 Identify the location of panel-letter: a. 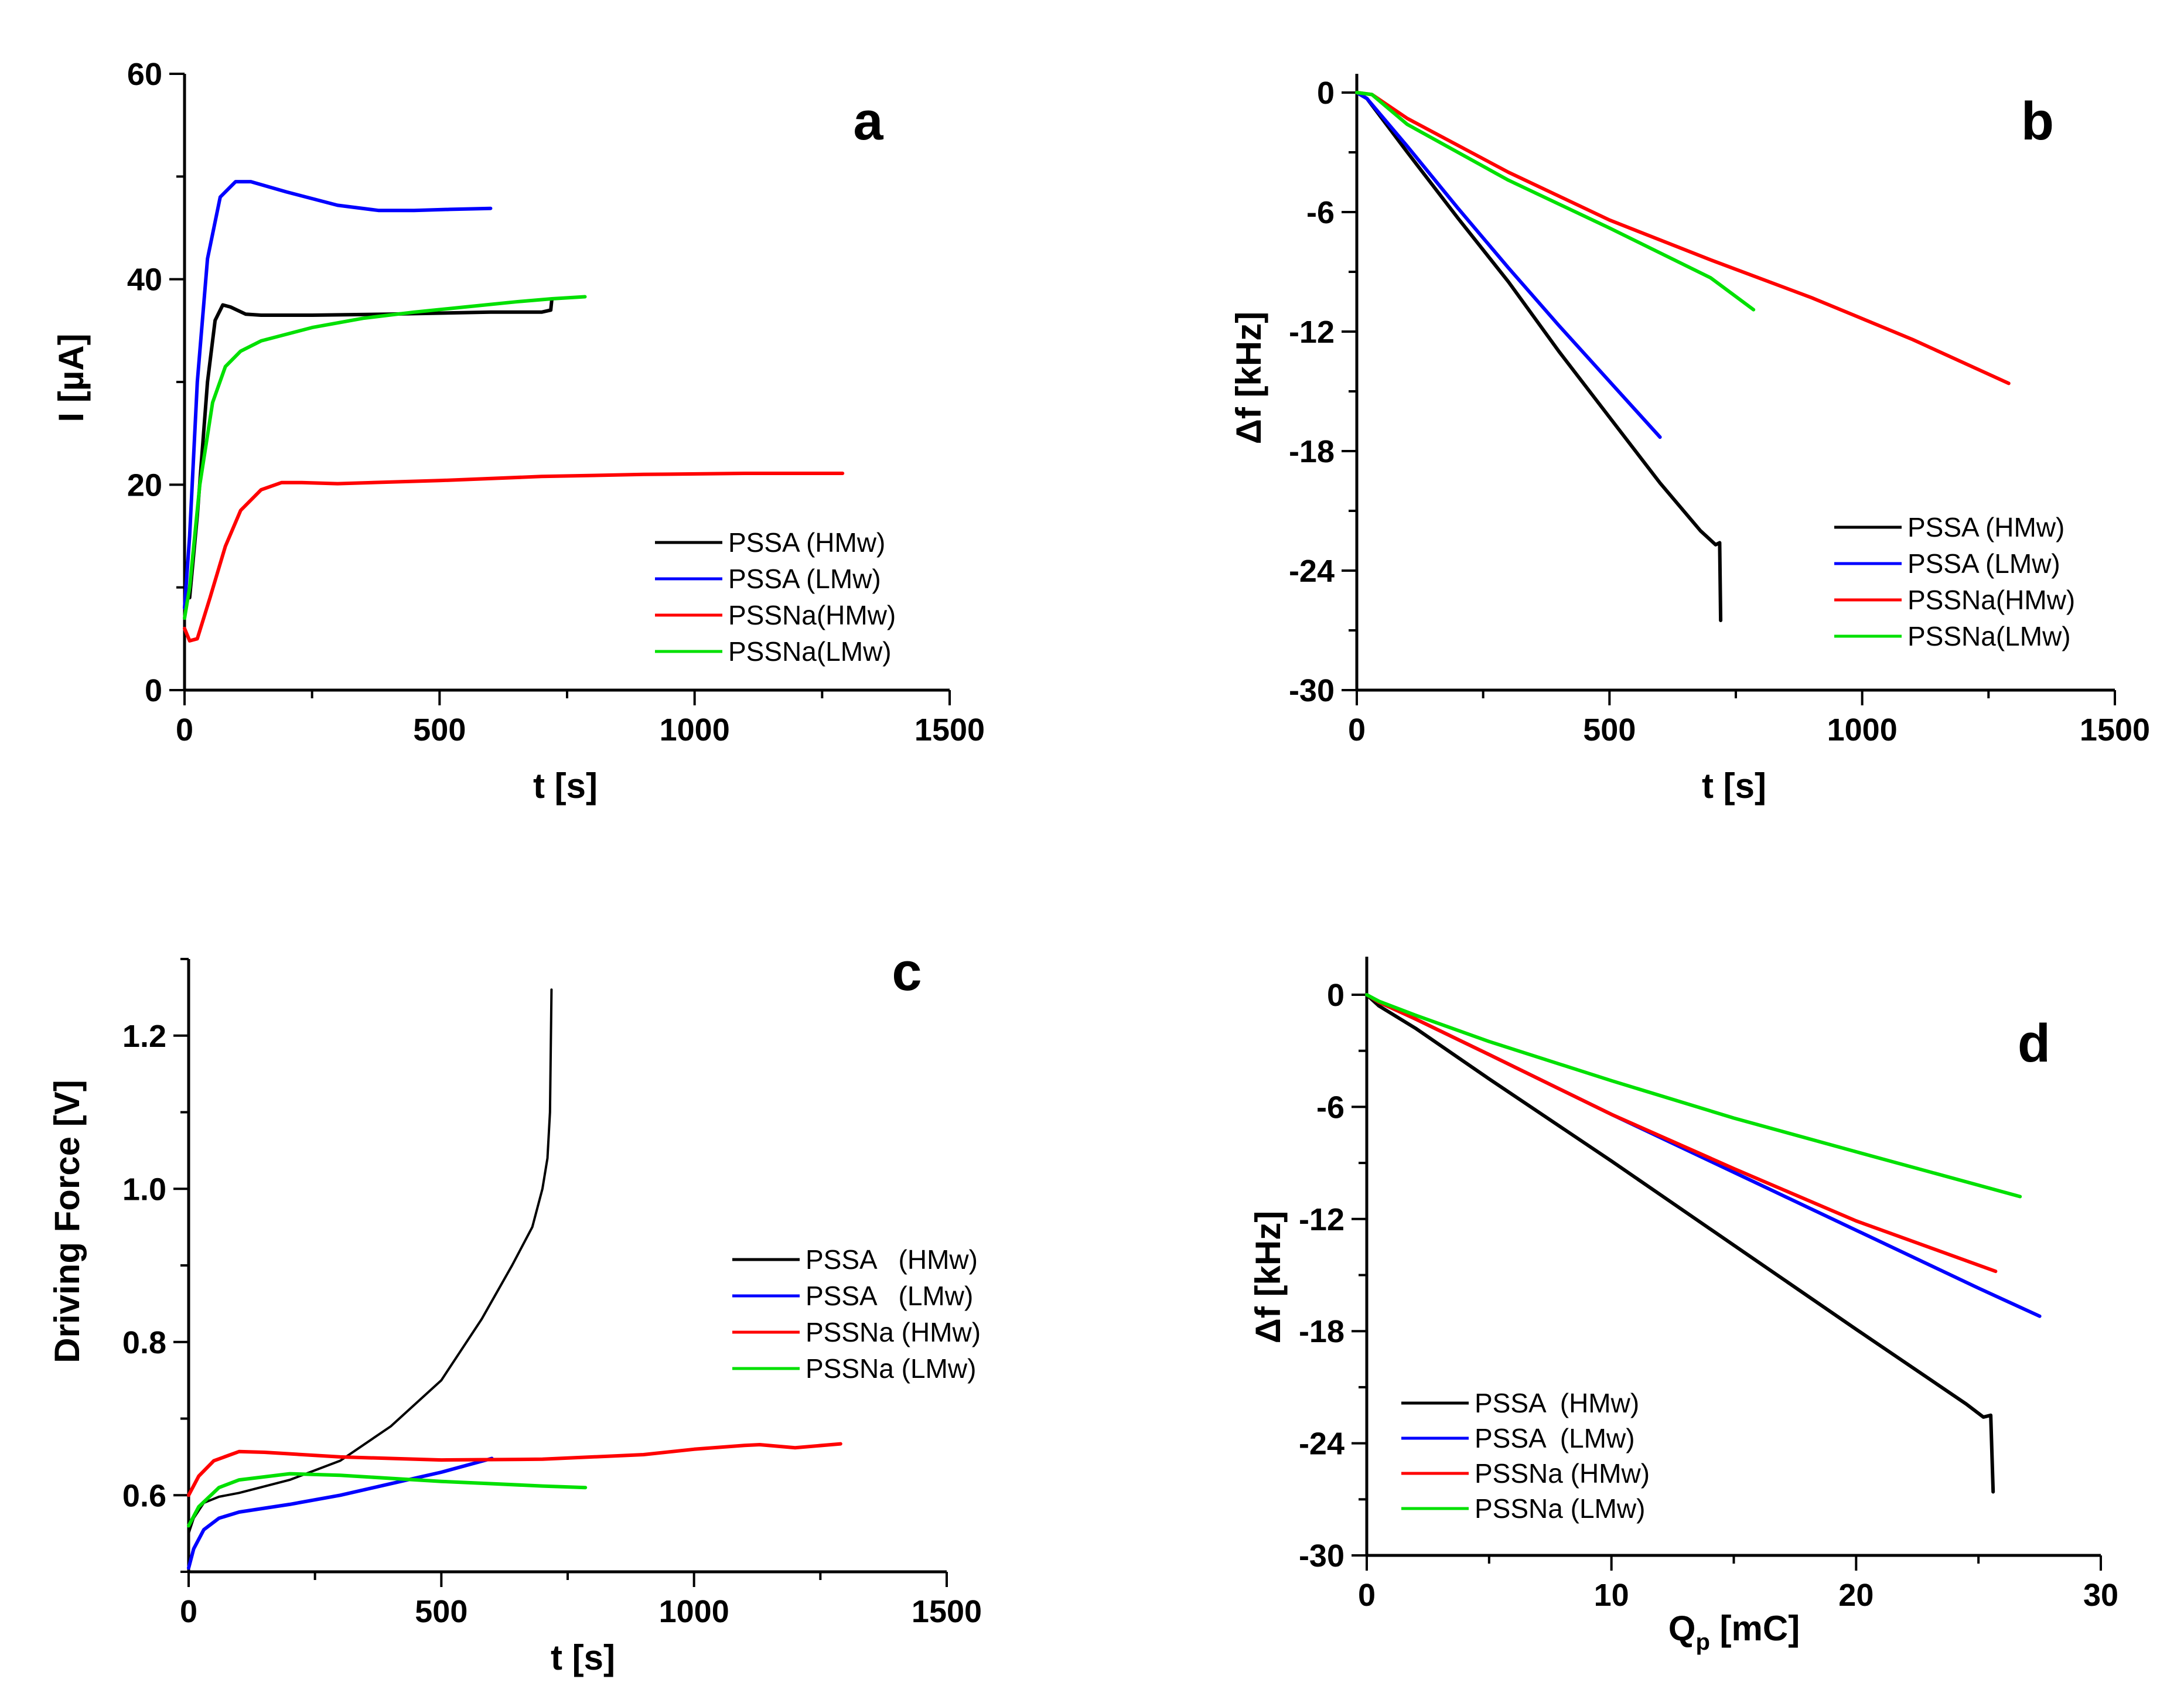
(868, 121).